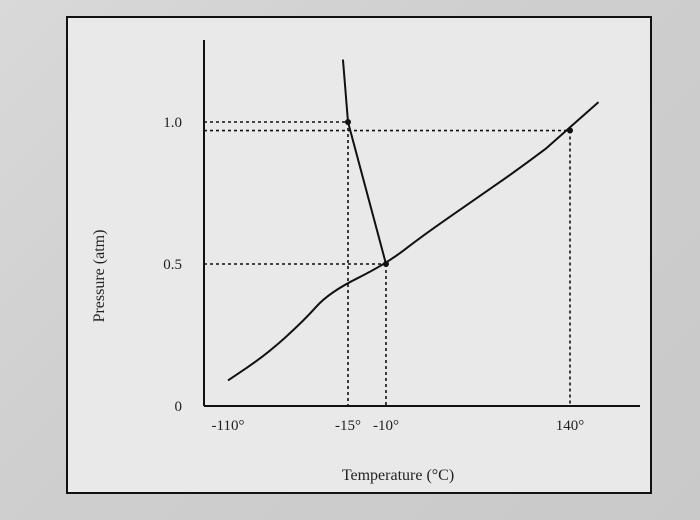  I want to click on marked-points, so click(459, 193).